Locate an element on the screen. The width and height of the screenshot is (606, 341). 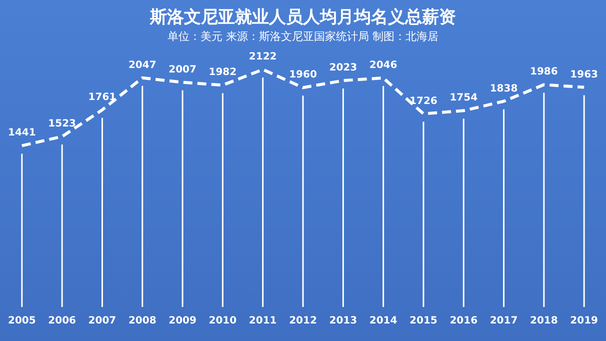
data-label: 2047 is located at coordinates (142, 65).